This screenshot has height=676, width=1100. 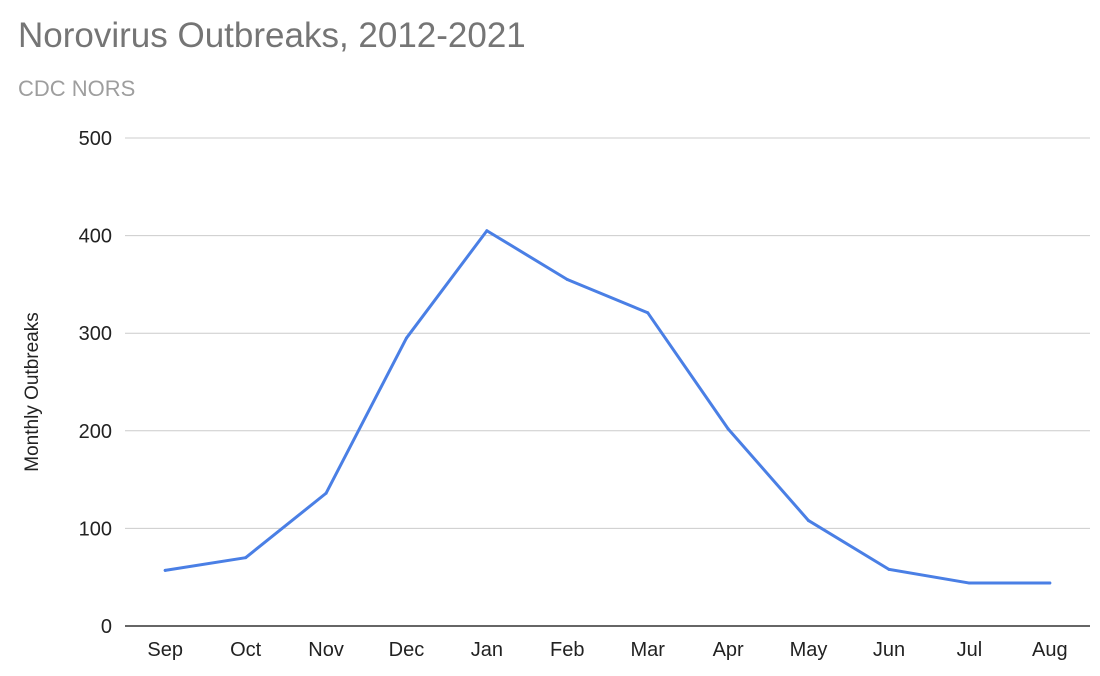 I want to click on y-tick-label: 400, so click(x=95, y=237).